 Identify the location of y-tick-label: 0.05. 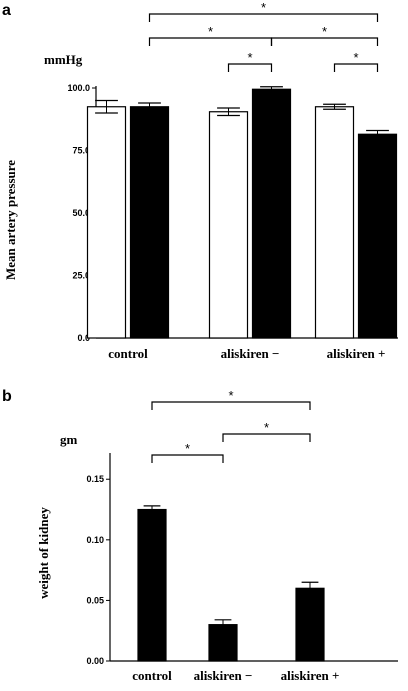
(95, 600).